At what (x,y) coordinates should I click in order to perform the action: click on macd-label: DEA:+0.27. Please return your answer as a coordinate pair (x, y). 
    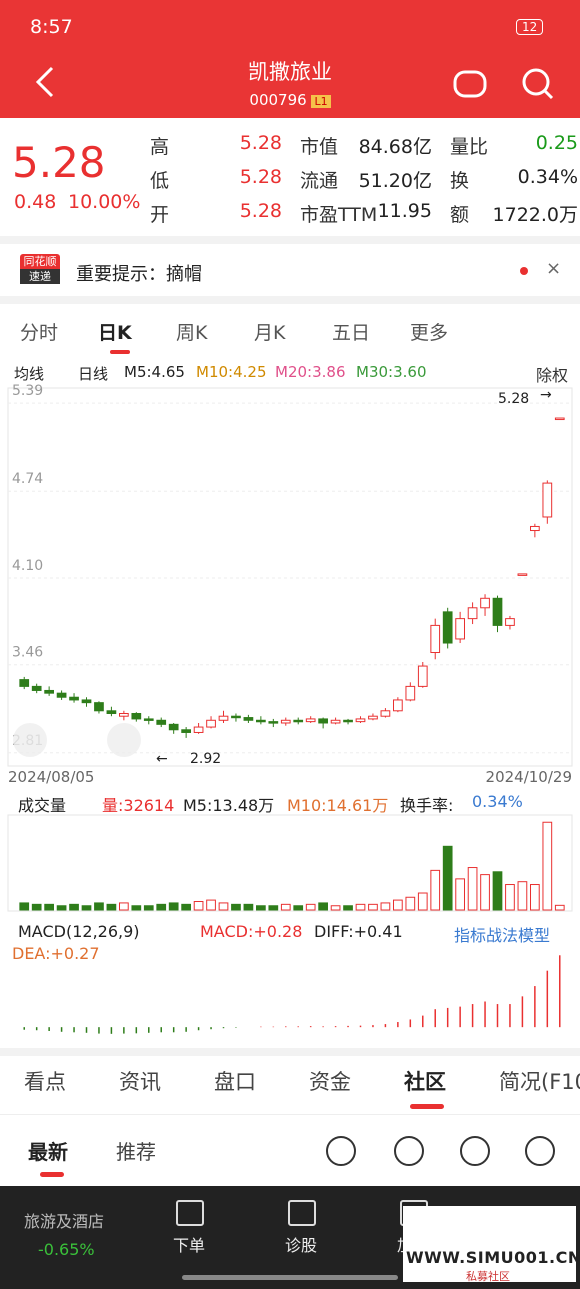
    Looking at the image, I should click on (56, 953).